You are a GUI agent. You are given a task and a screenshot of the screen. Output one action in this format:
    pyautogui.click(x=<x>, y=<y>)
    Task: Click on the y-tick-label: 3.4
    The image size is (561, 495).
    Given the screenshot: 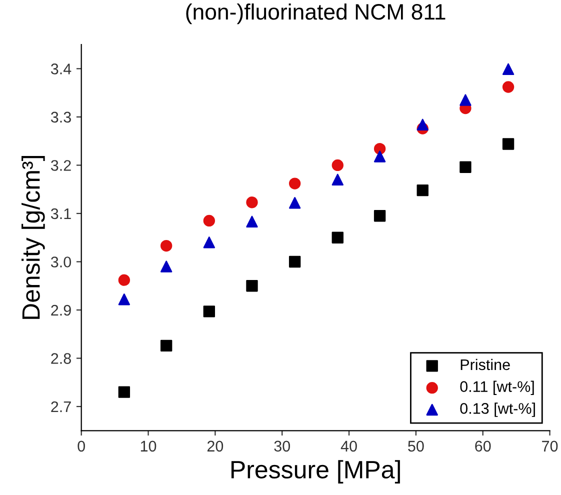 What is the action you would take?
    pyautogui.click(x=61, y=69)
    